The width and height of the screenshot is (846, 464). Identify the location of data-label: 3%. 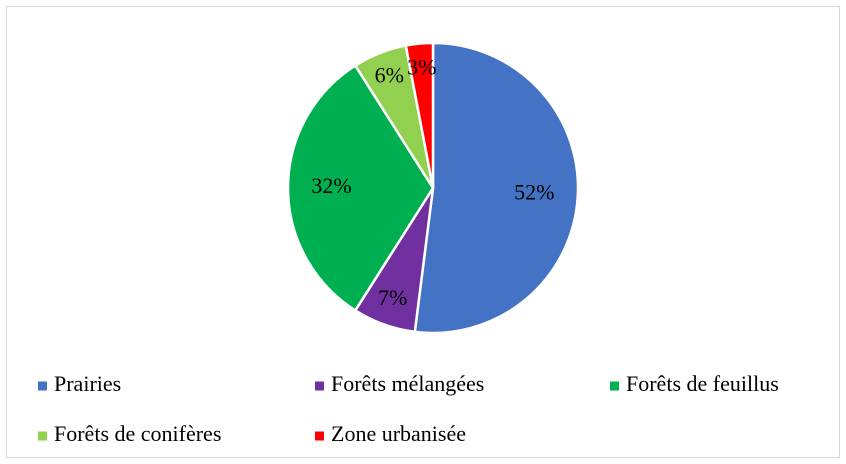
(421, 67).